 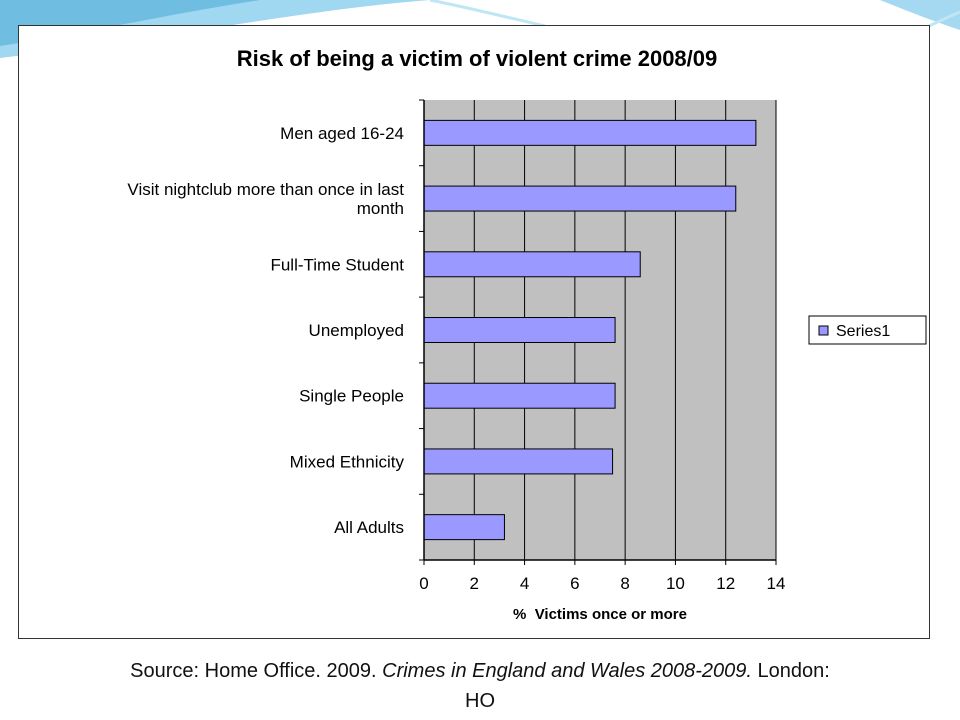 I want to click on x-tick-label: 10, so click(x=675, y=583).